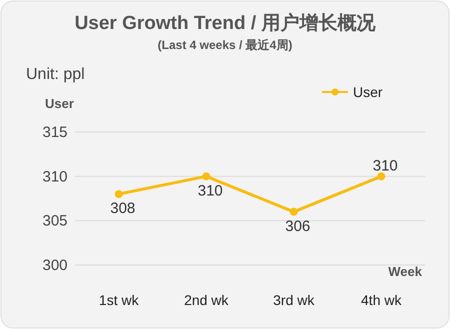 Image resolution: width=450 pixels, height=329 pixels. Describe the element at coordinates (297, 226) in the screenshot. I see `data-label: 306` at that location.